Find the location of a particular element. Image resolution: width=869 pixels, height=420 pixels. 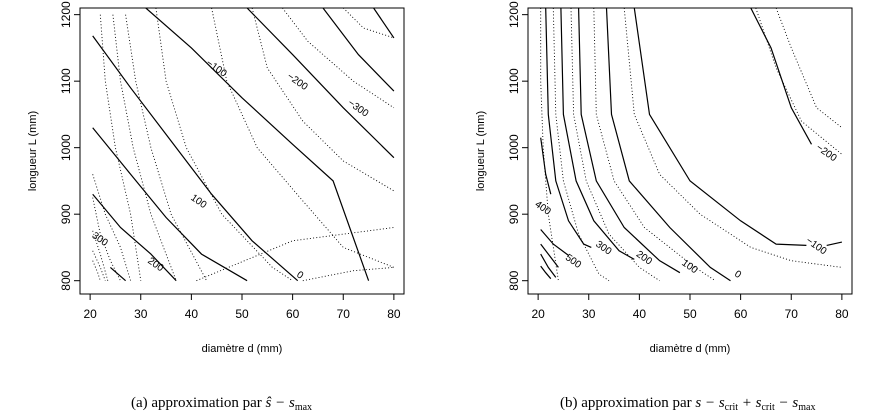

panel-b-contour-label-3: 0 is located at coordinates (737, 275).